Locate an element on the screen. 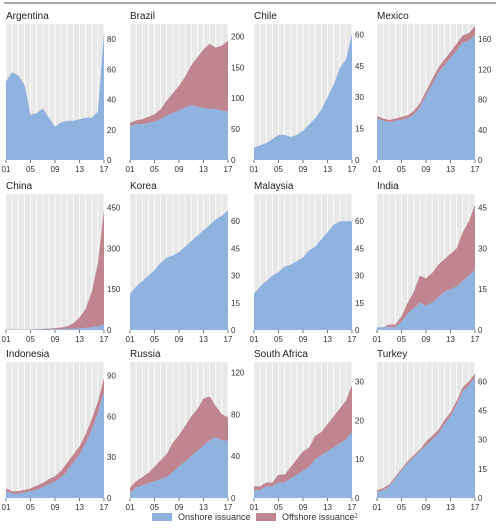 This screenshot has width=500, height=528. chart-panel-india: India 01 05 09 13 170 15 30 45 is located at coordinates (430, 262).